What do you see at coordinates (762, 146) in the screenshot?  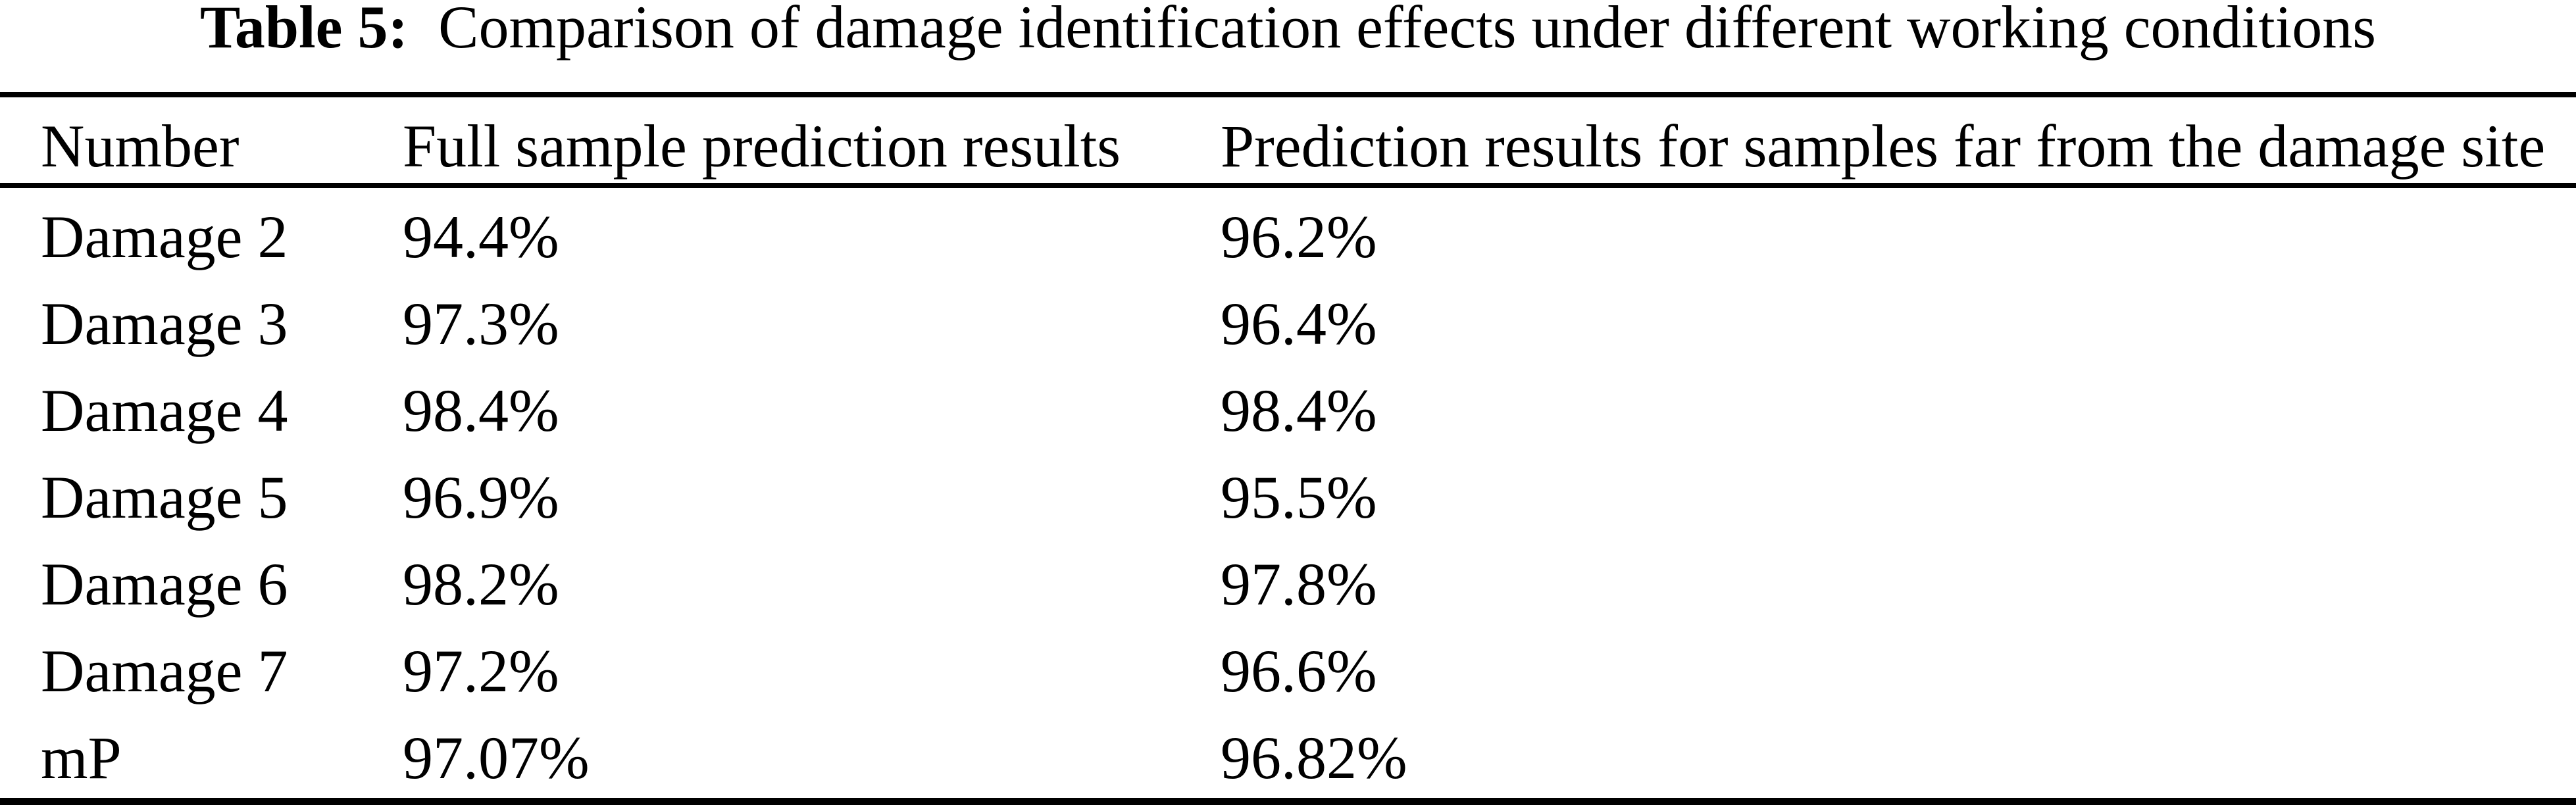 I see `column-header-full-sample: Full sample prediction results` at bounding box center [762, 146].